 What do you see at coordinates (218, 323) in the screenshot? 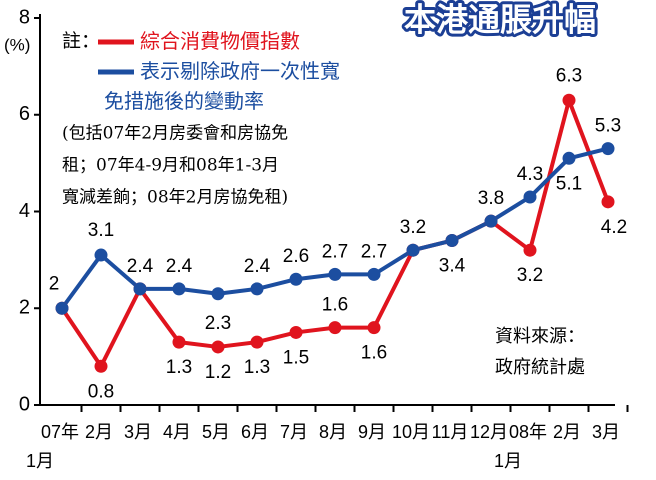
I see `value-label: 2.3` at bounding box center [218, 323].